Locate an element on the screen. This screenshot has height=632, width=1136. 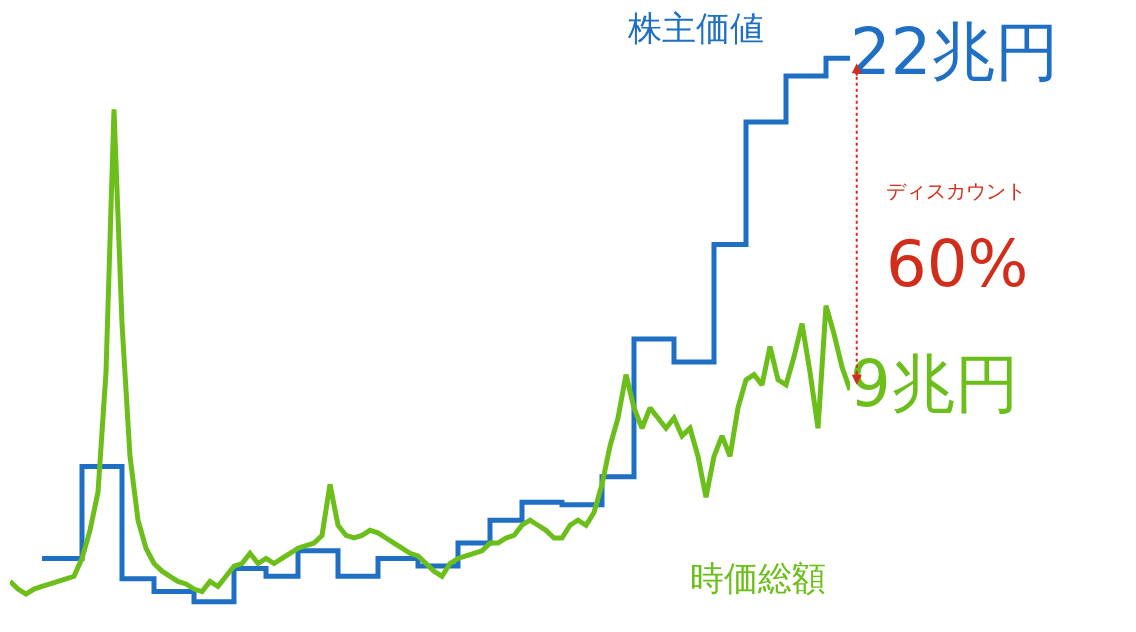
series-label: 株主価値 is located at coordinates (695, 28).